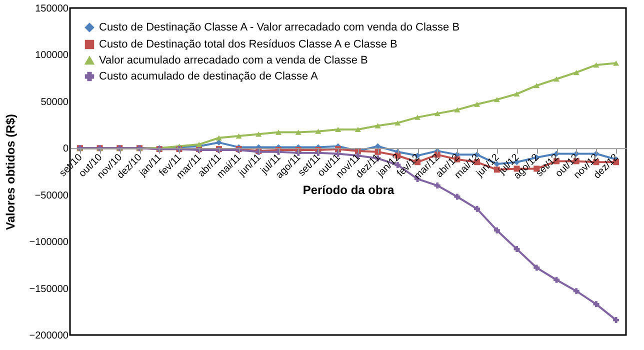 Image resolution: width=644 pixels, height=350 pixels. What do you see at coordinates (10, 172) in the screenshot?
I see `y-axis-title: Valores obtidos (R$)` at bounding box center [10, 172].